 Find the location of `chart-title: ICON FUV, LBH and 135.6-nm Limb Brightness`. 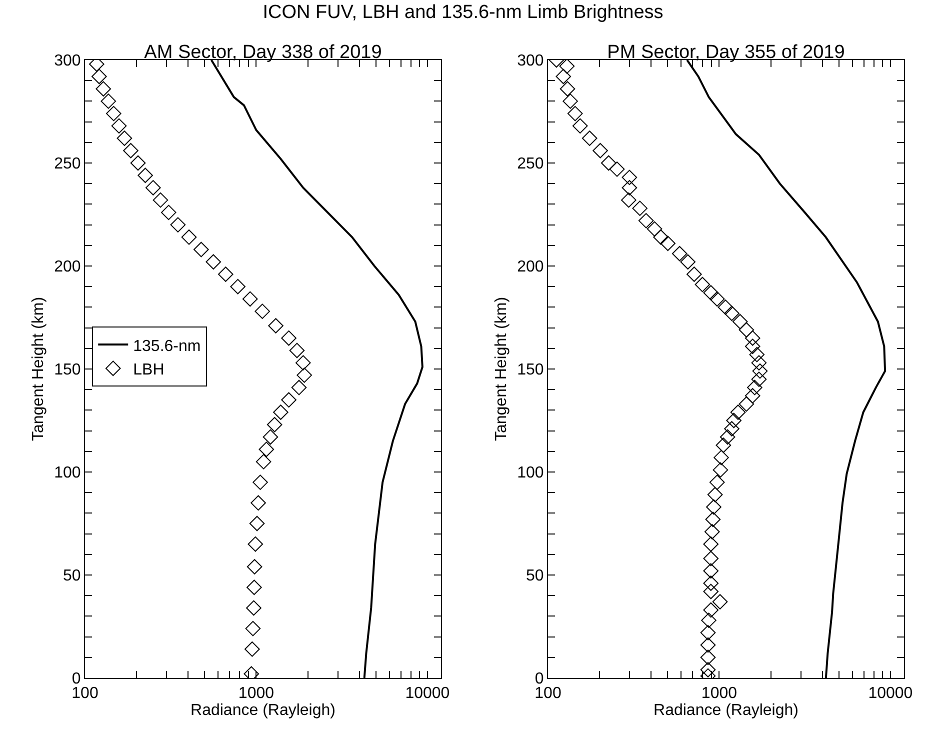

chart-title: ICON FUV, LBH and 135.6-nm Limb Brightness is located at coordinates (463, 13).